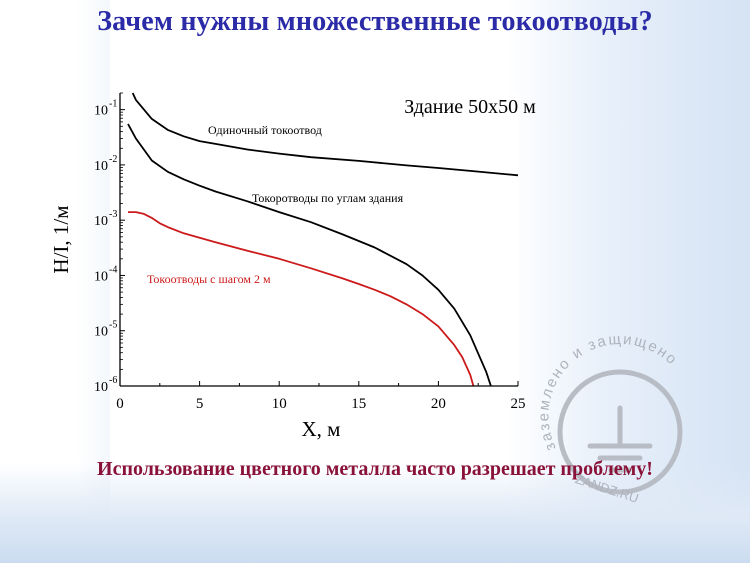 The width and height of the screenshot is (750, 563). Describe the element at coordinates (61, 239) in the screenshot. I see `y-axis-label: Н/I, 1/м` at that location.